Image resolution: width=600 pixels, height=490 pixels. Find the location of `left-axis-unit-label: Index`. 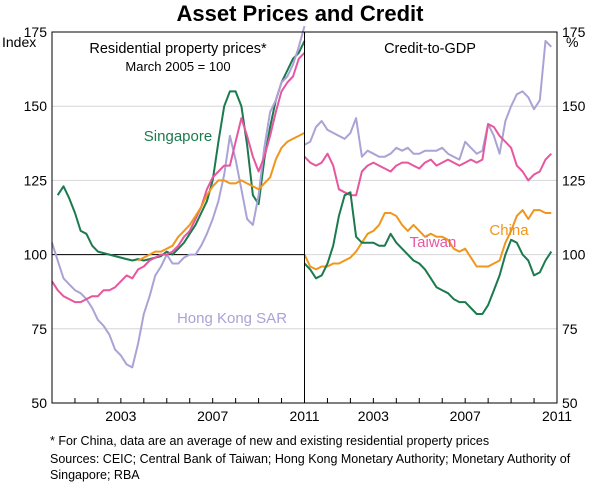

left-axis-unit-label: Index is located at coordinates (19, 42).